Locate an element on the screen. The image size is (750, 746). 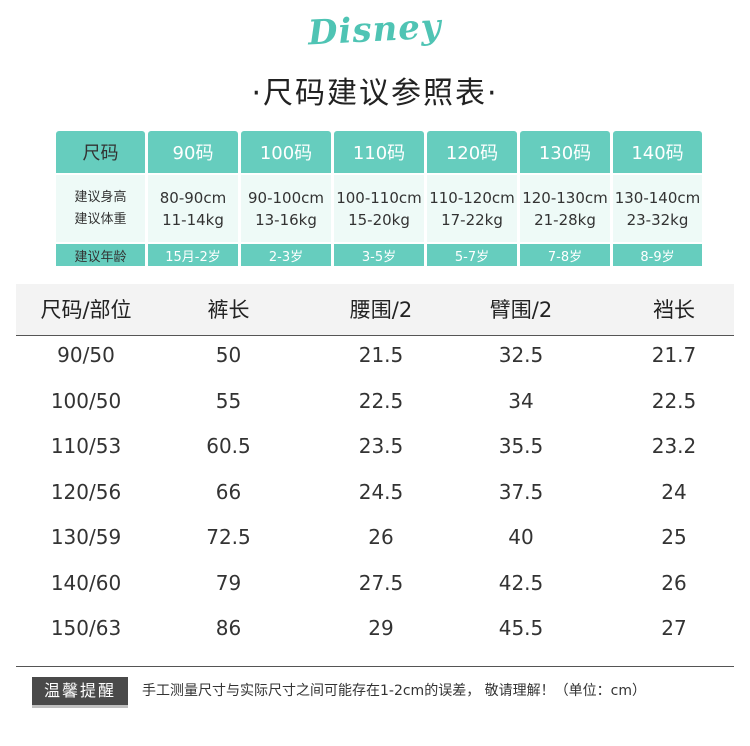
suggestion-age: 7-8岁 is located at coordinates (565, 255).